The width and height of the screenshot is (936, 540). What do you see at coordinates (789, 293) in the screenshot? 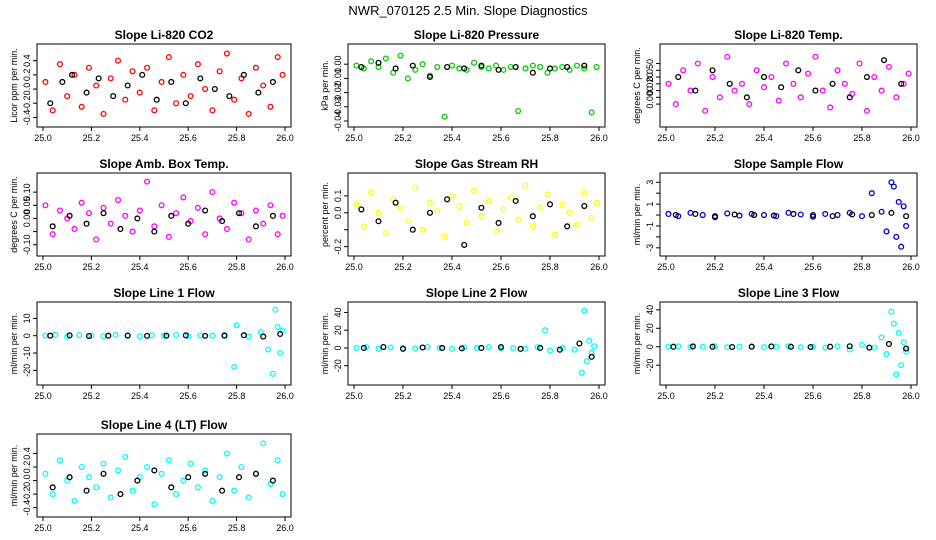
I see `chart-title: Slope Line 3 Flow` at bounding box center [789, 293].